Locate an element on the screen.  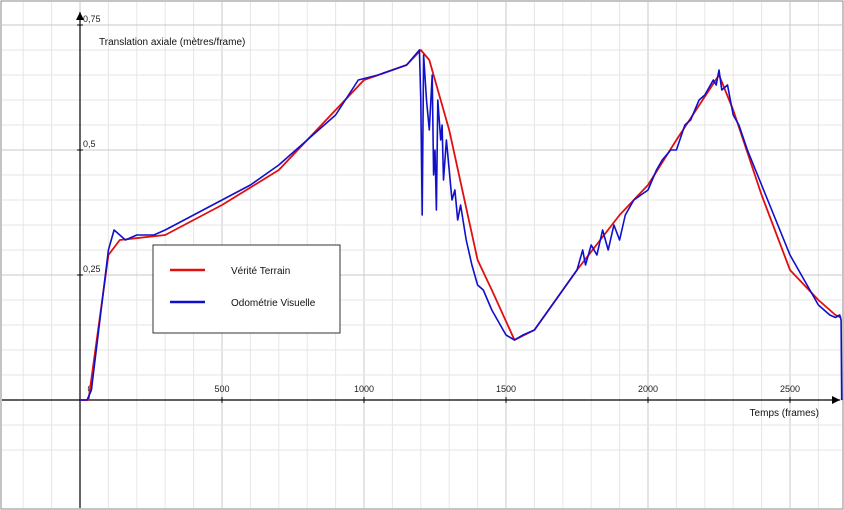
legend-label-odometrie-visuelle: Odométrie Visuelle is located at coordinates (273, 303).